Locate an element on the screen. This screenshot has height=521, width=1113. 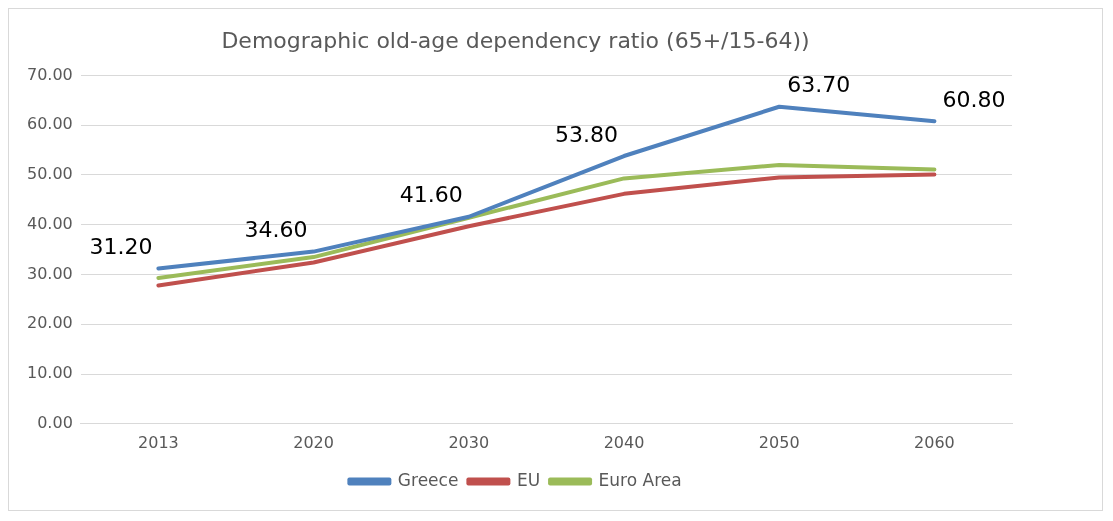
data-label: 31.20 is located at coordinates (121, 247).